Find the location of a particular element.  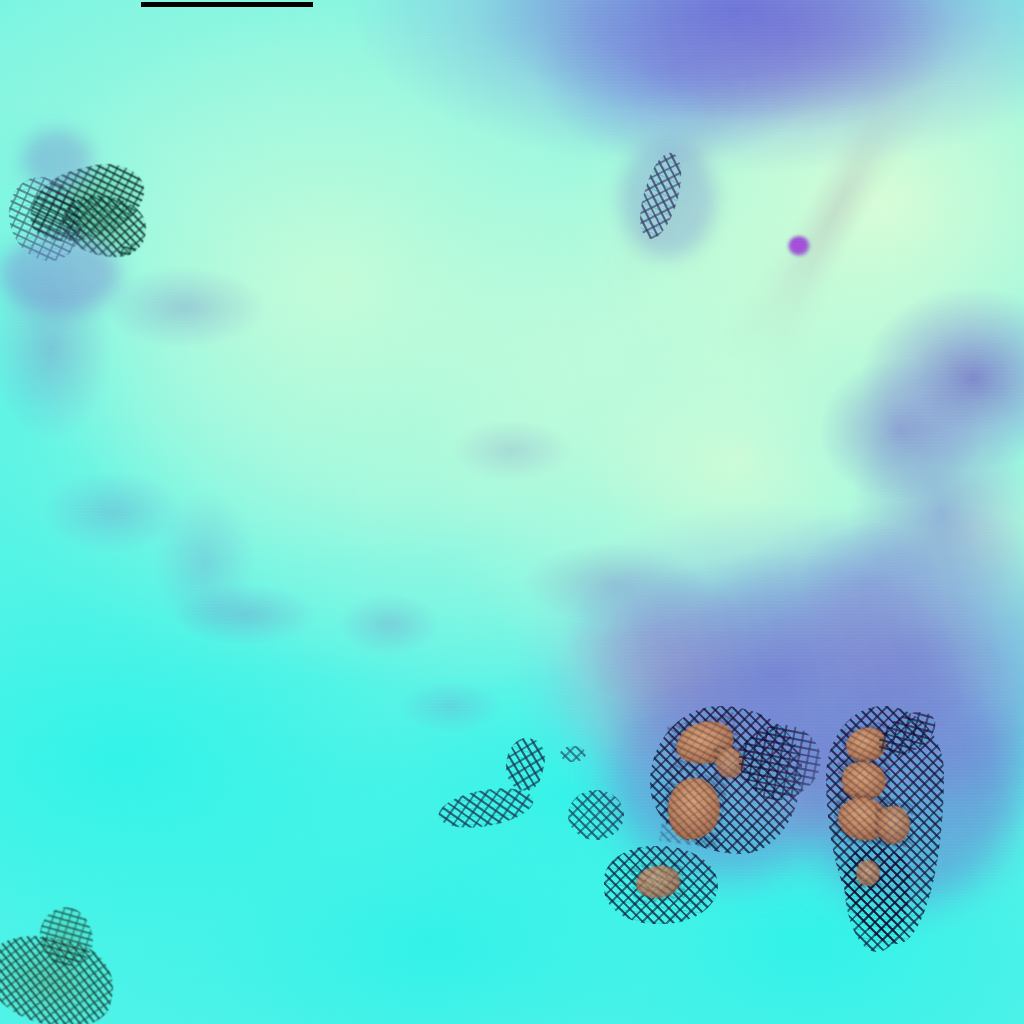

magenta-point-icon is located at coordinates (799, 246).